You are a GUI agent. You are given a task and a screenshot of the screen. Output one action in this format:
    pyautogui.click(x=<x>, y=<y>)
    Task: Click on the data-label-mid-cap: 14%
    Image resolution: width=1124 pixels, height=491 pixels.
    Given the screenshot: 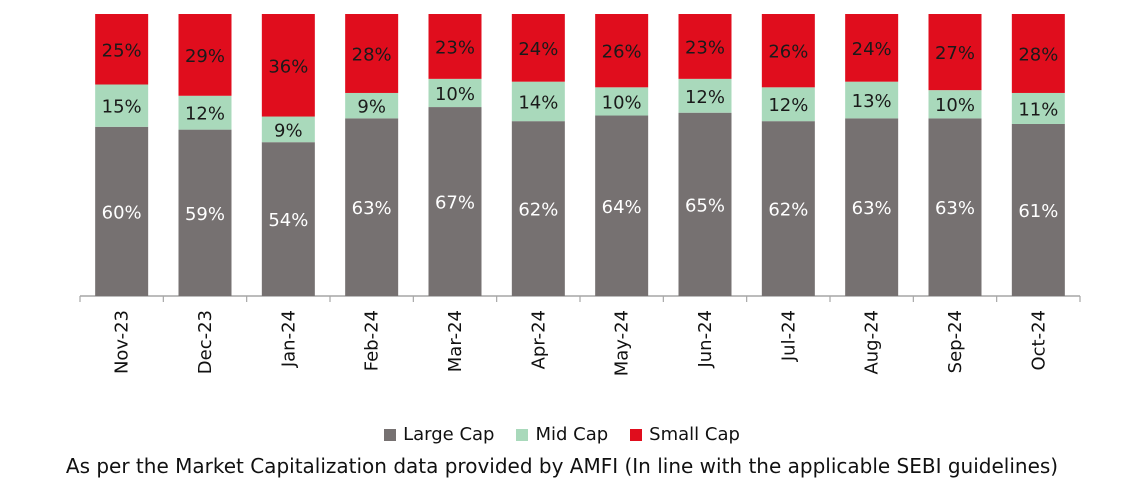 What is the action you would take?
    pyautogui.click(x=538, y=102)
    